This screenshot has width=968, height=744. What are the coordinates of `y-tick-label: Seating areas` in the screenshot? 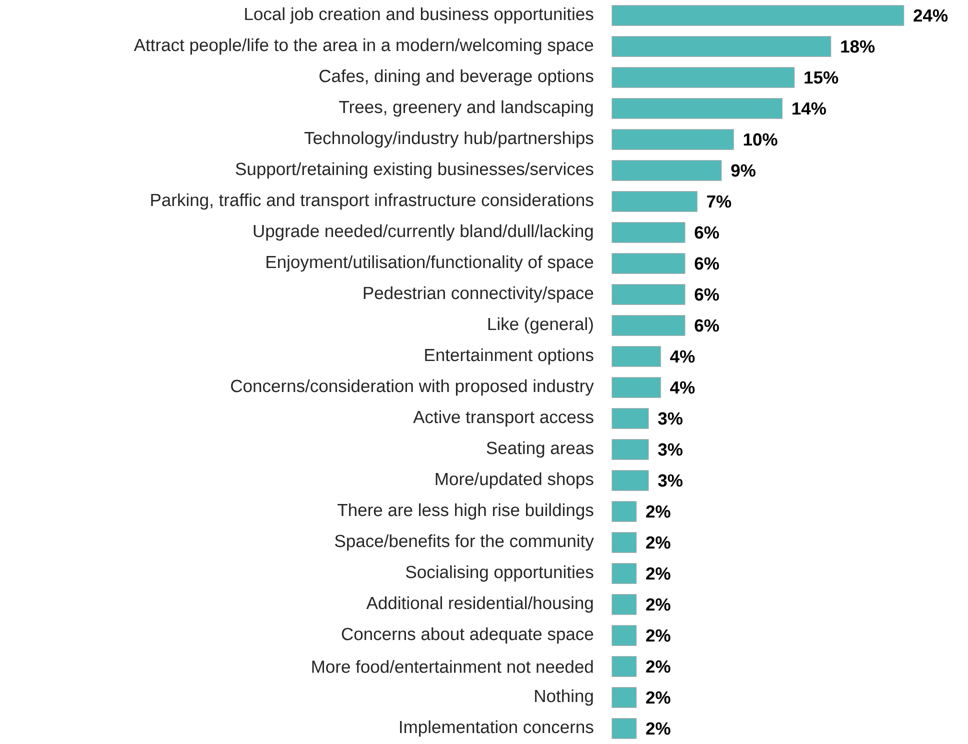 It's located at (540, 449).